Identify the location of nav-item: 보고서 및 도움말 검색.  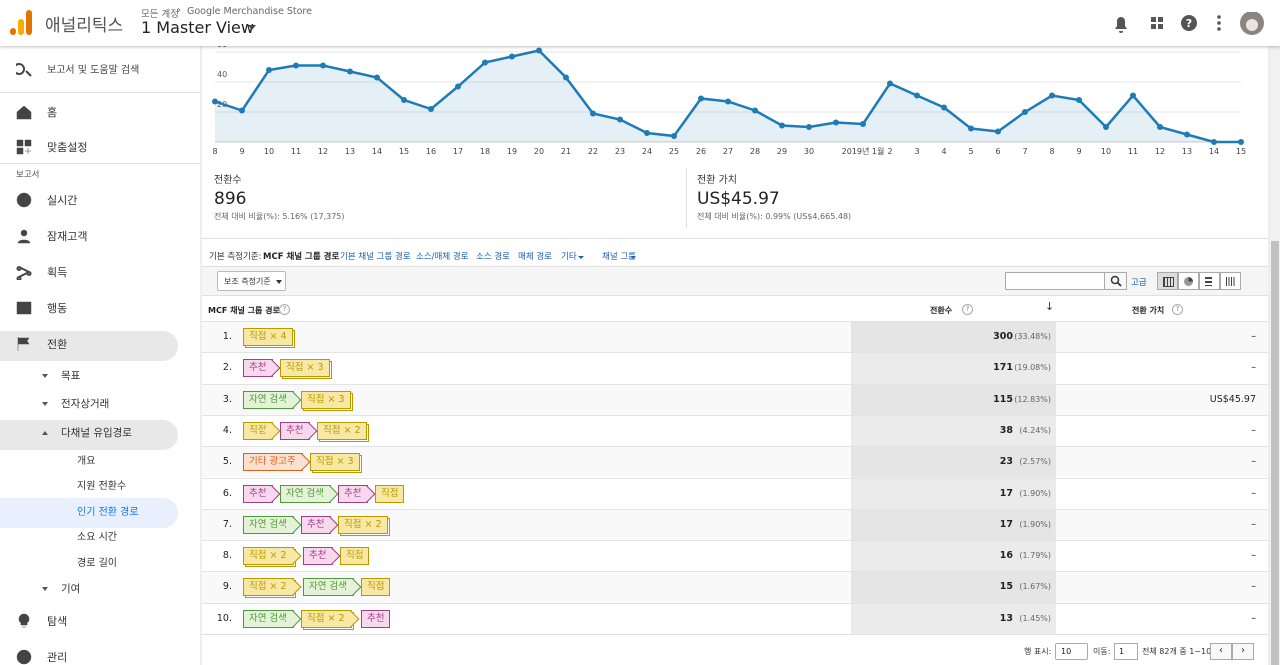
(93, 70).